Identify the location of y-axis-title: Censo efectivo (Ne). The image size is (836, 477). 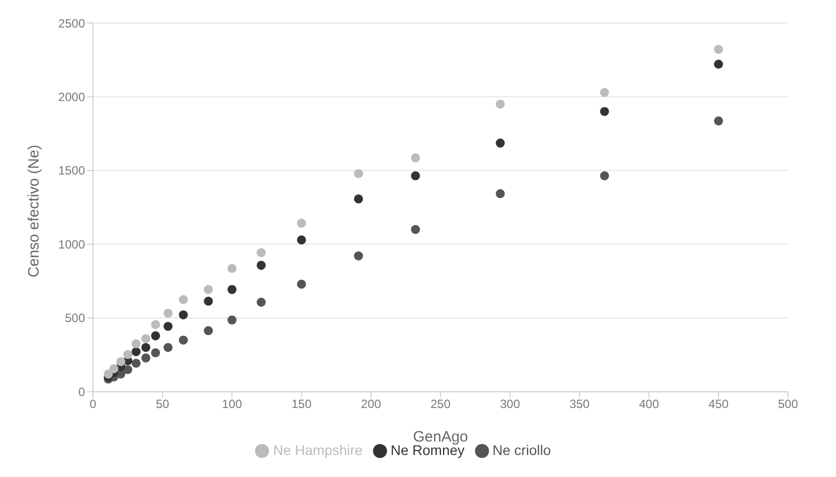
(33, 211).